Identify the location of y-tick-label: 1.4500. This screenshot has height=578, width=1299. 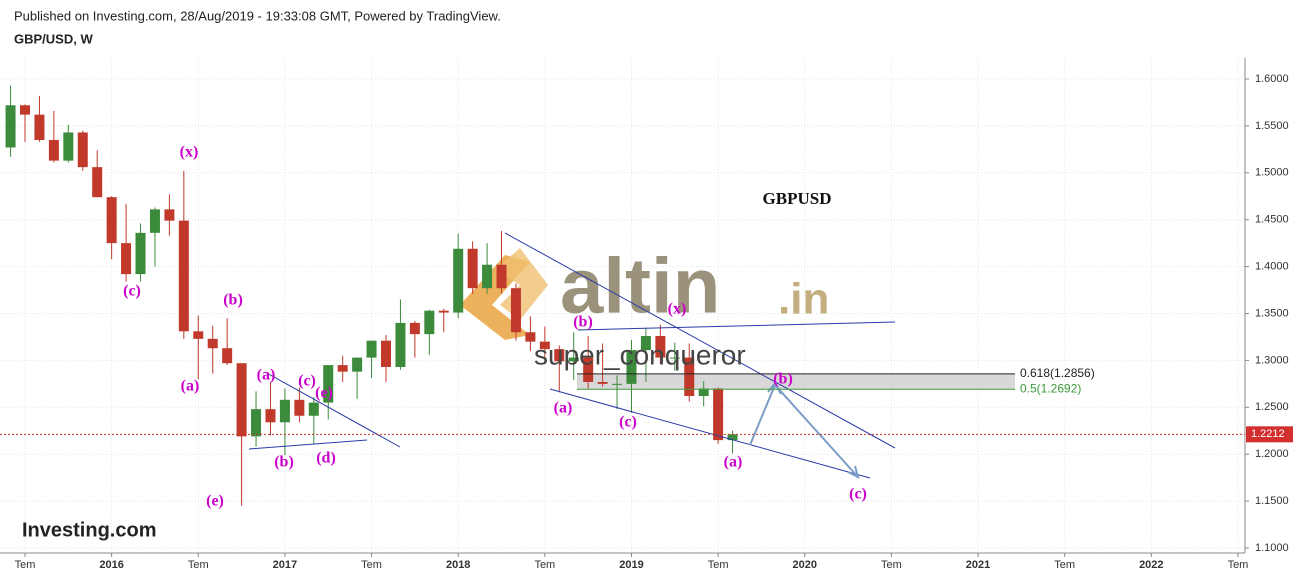
(1272, 220).